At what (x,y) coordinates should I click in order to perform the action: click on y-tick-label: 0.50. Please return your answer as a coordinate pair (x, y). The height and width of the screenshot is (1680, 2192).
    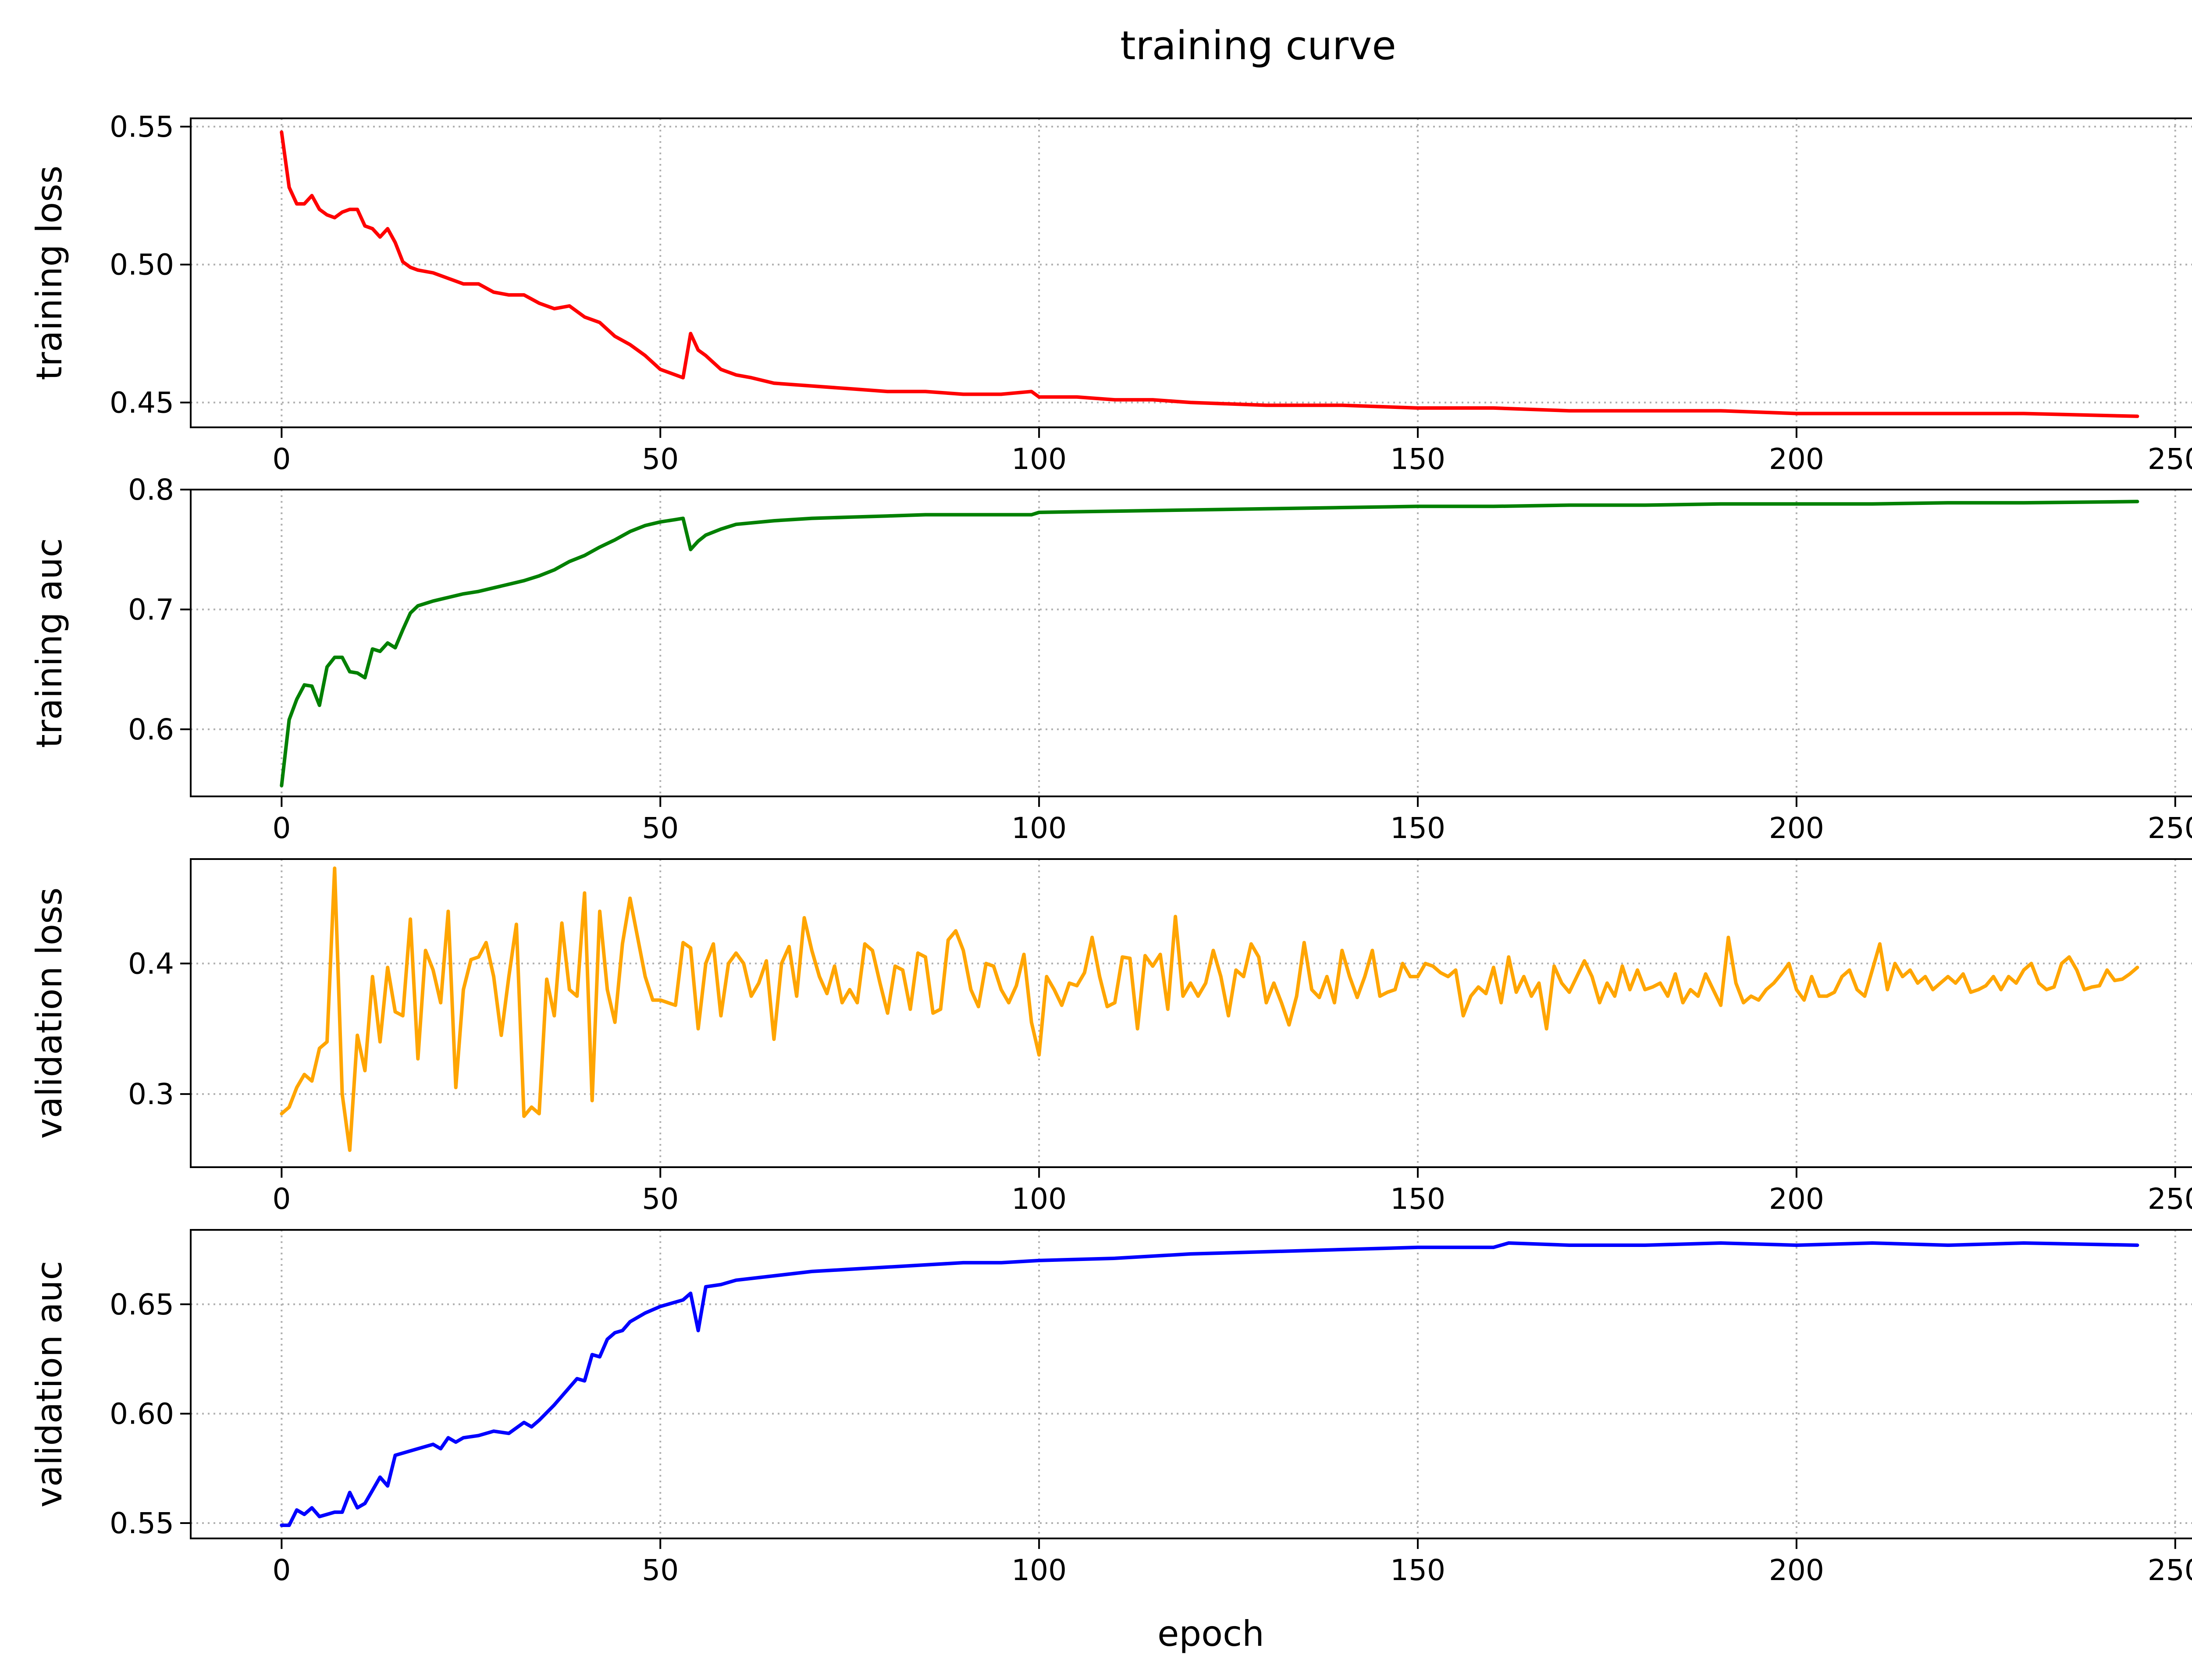
    Looking at the image, I should click on (142, 265).